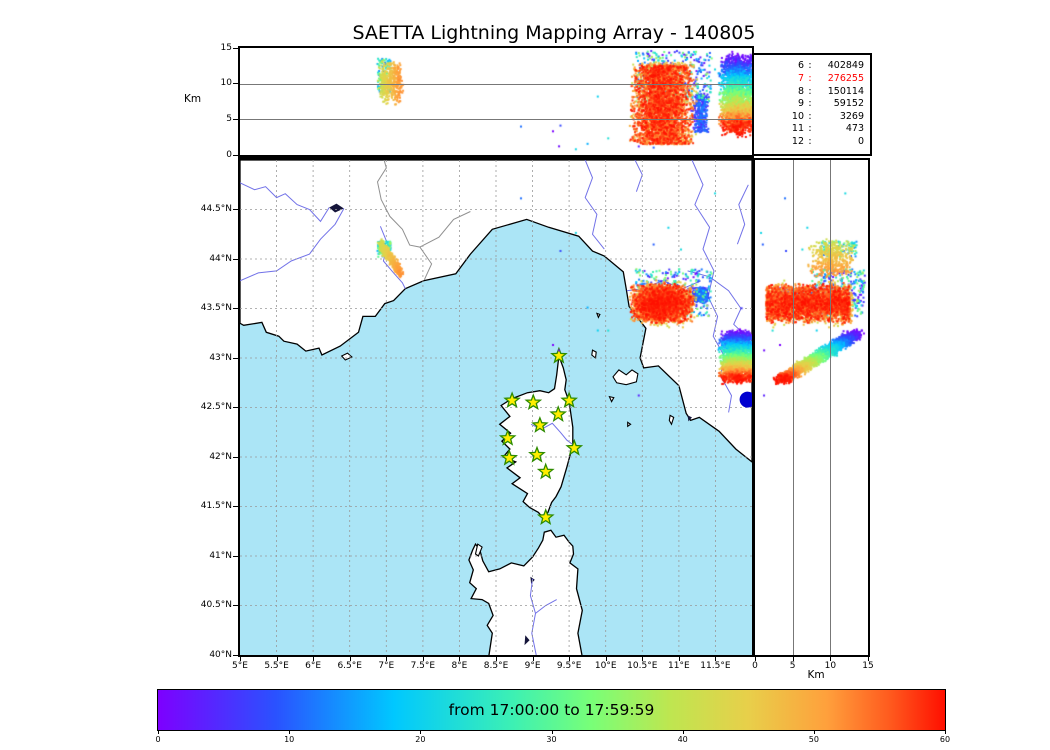 This screenshot has height=750, width=1050. What do you see at coordinates (216, 605) in the screenshot?
I see `map-y-tick-label: 40.5°N` at bounding box center [216, 605].